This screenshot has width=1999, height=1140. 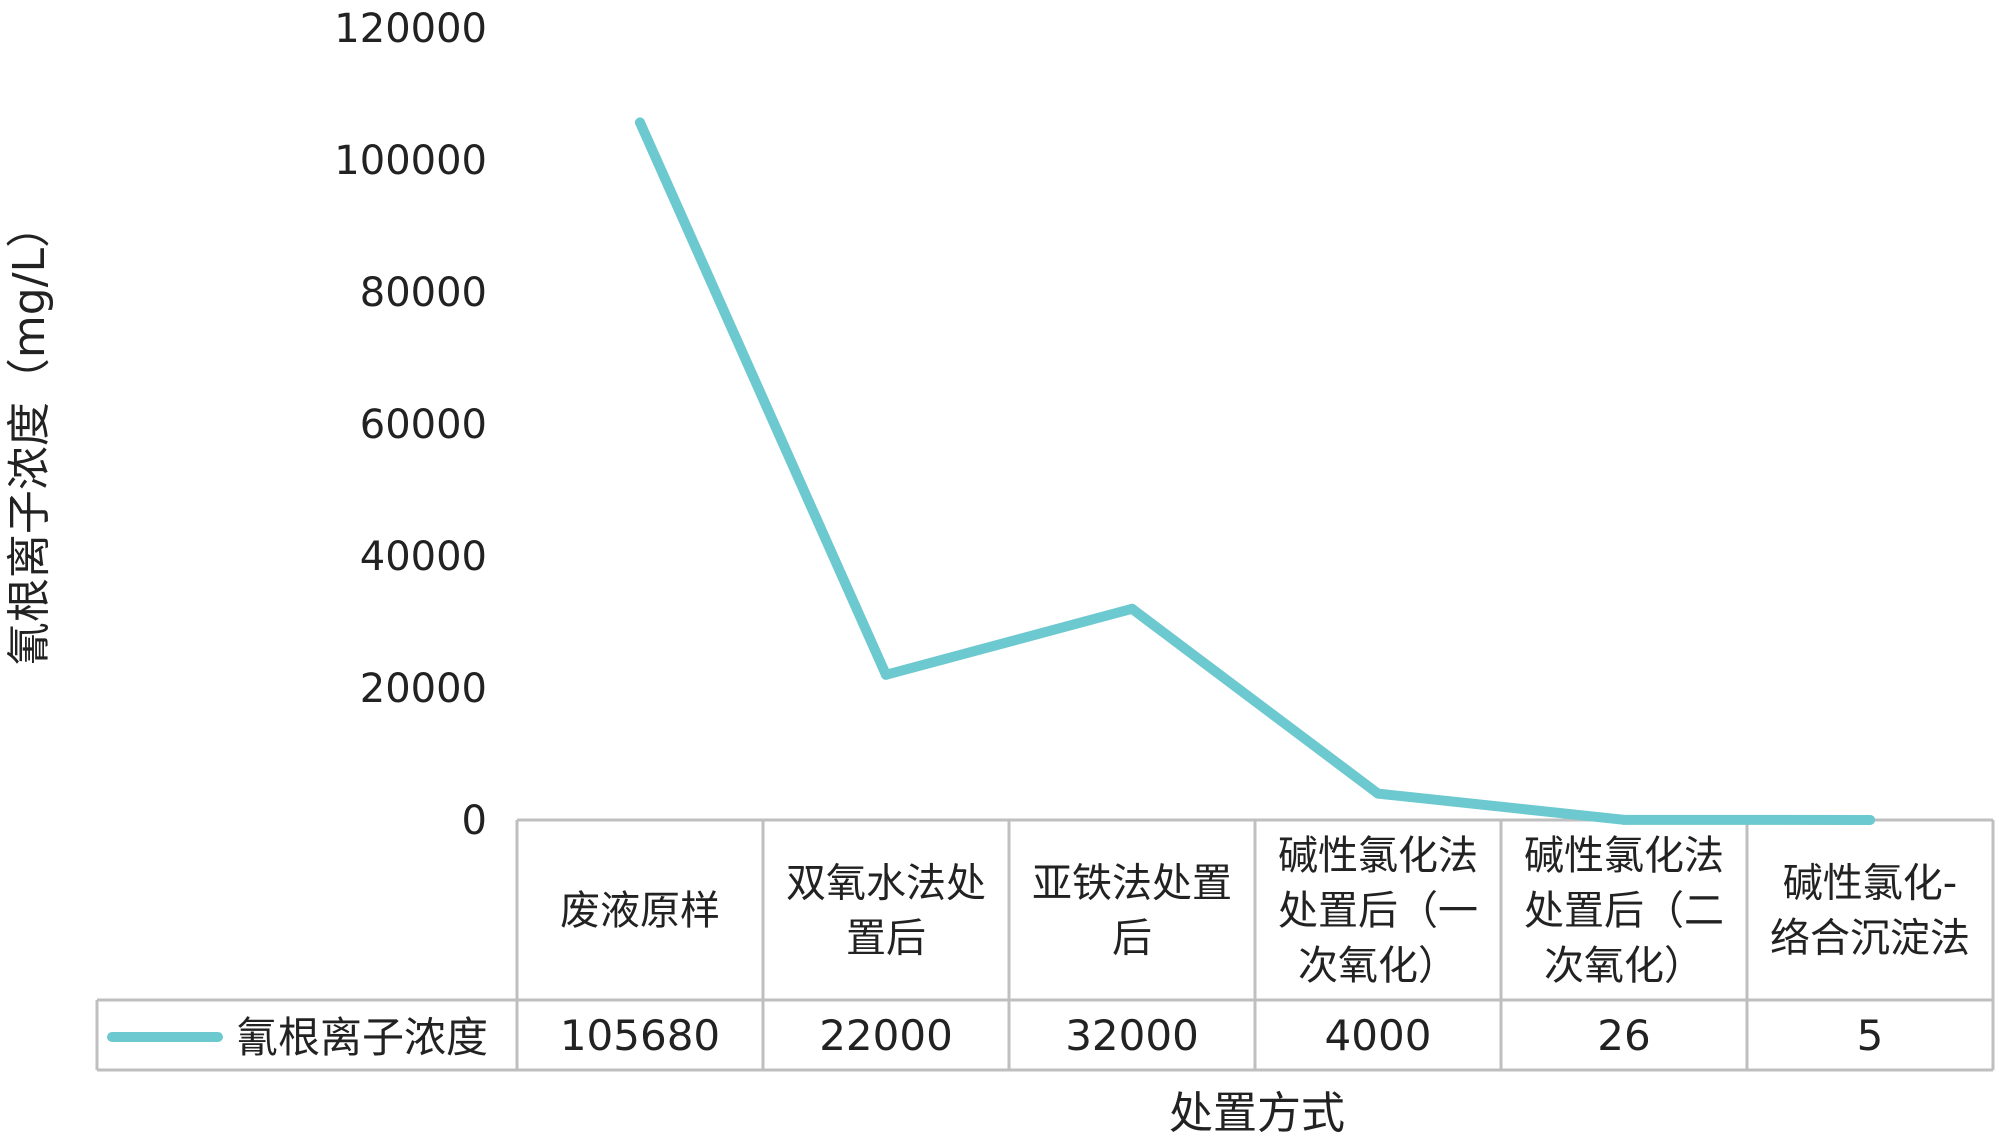 What do you see at coordinates (886, 911) in the screenshot?
I see `category-label: 双氧水法处置后` at bounding box center [886, 911].